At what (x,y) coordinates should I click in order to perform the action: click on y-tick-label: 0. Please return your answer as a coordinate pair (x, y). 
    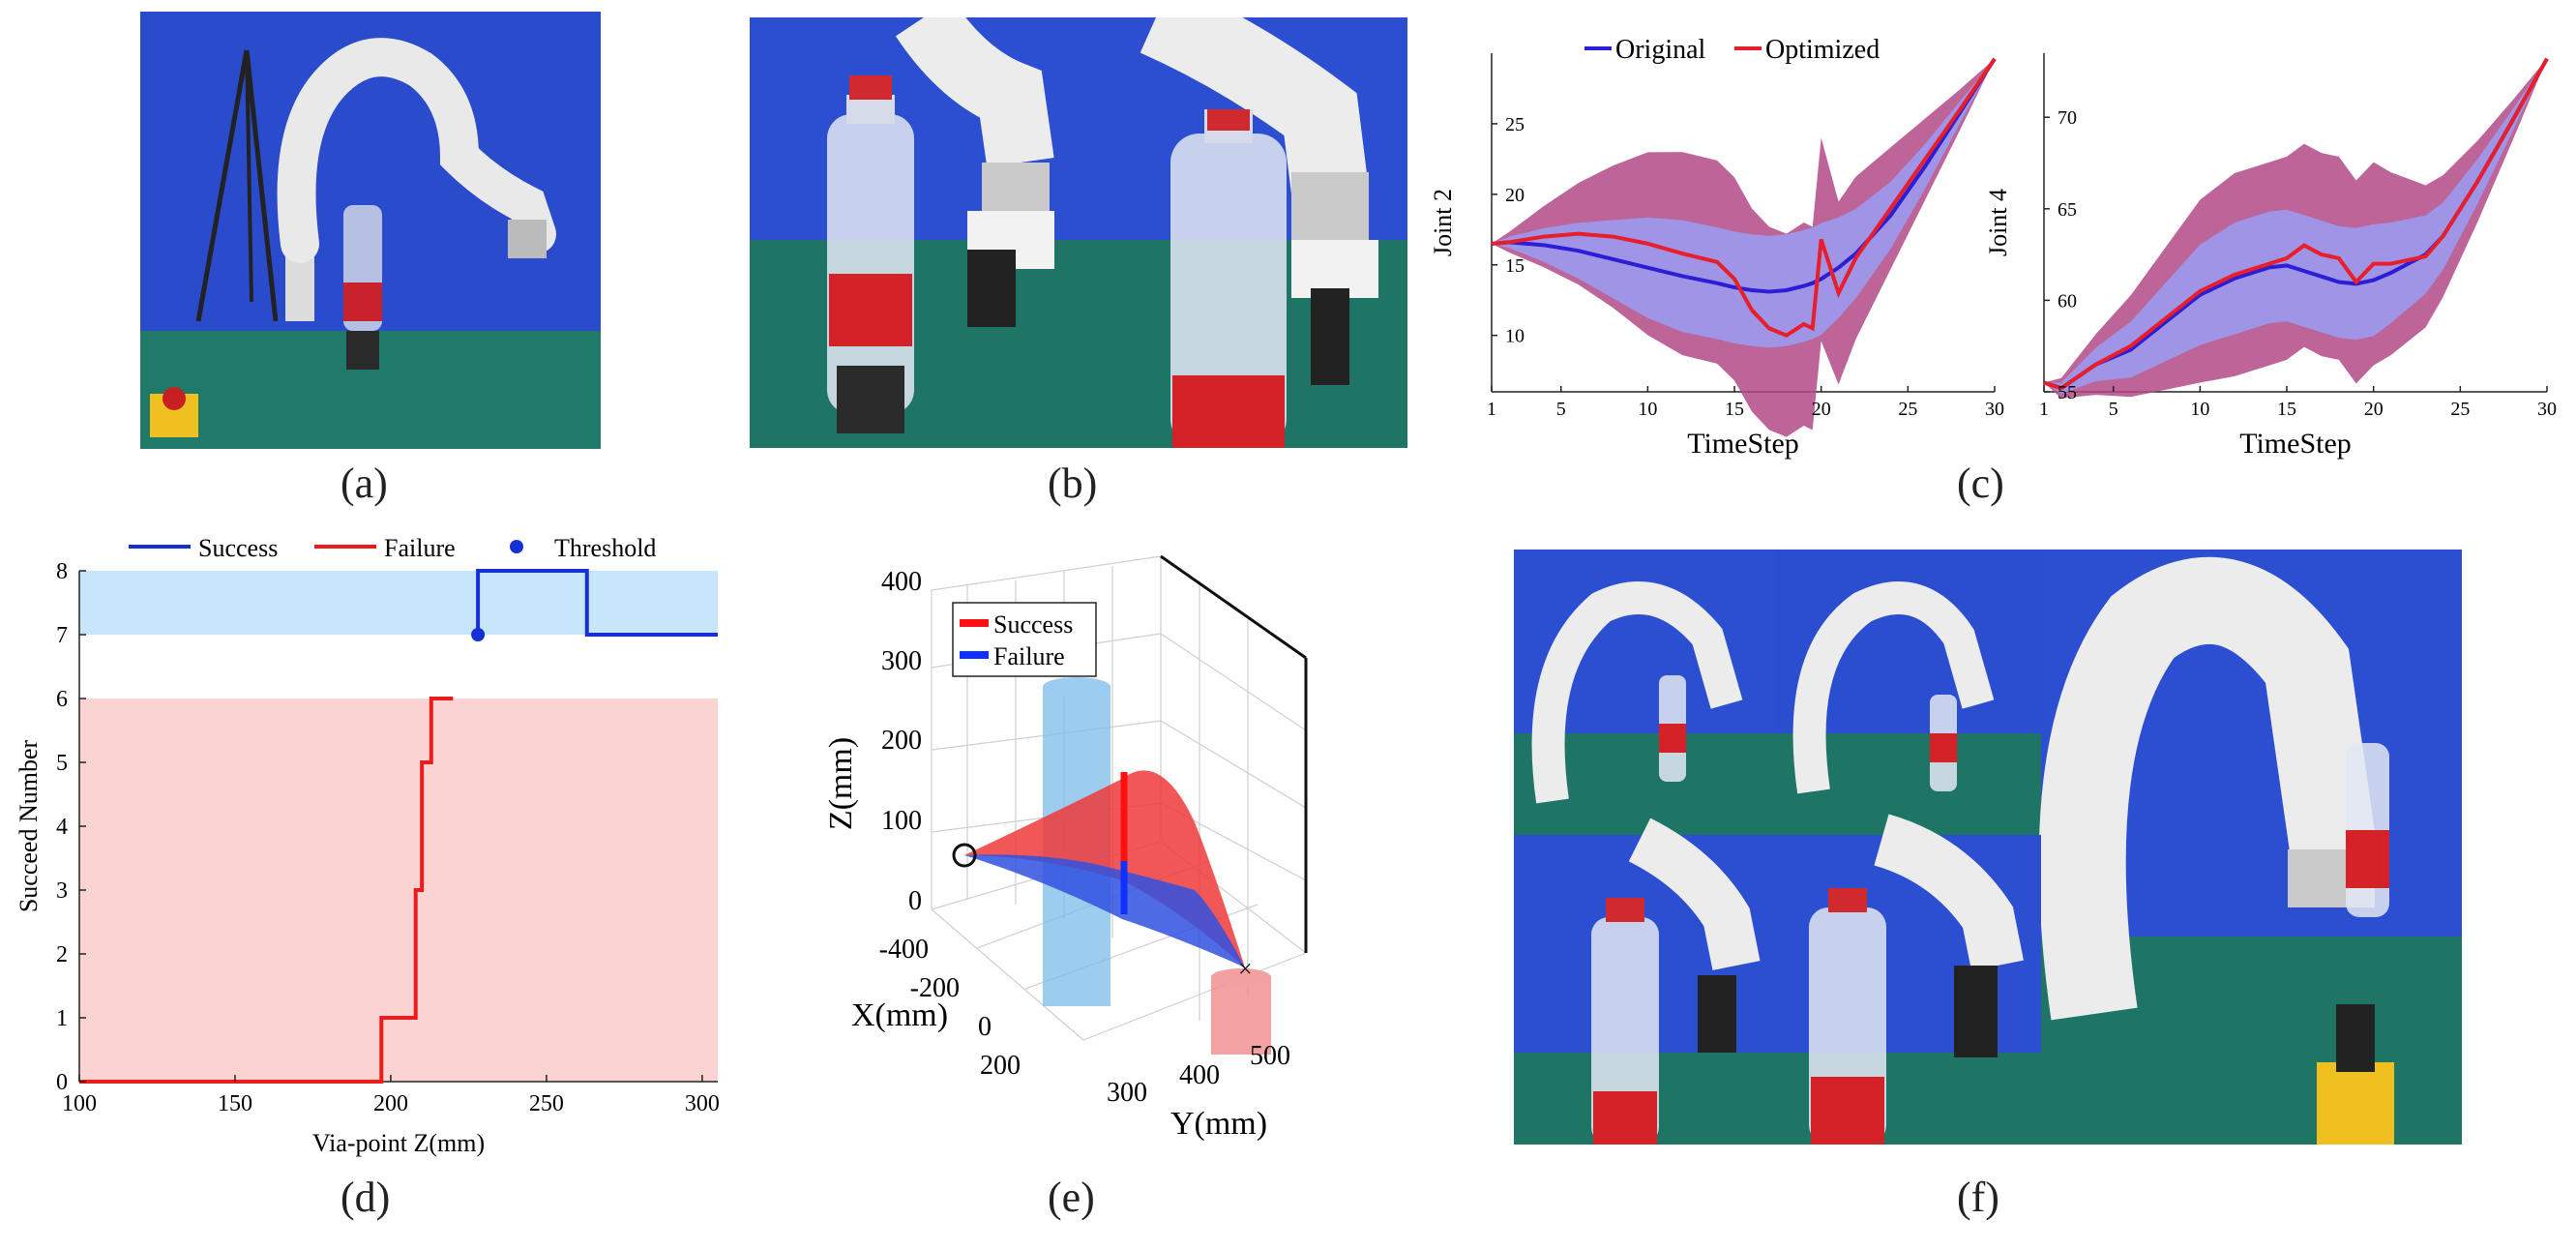
    Looking at the image, I should click on (62, 1082).